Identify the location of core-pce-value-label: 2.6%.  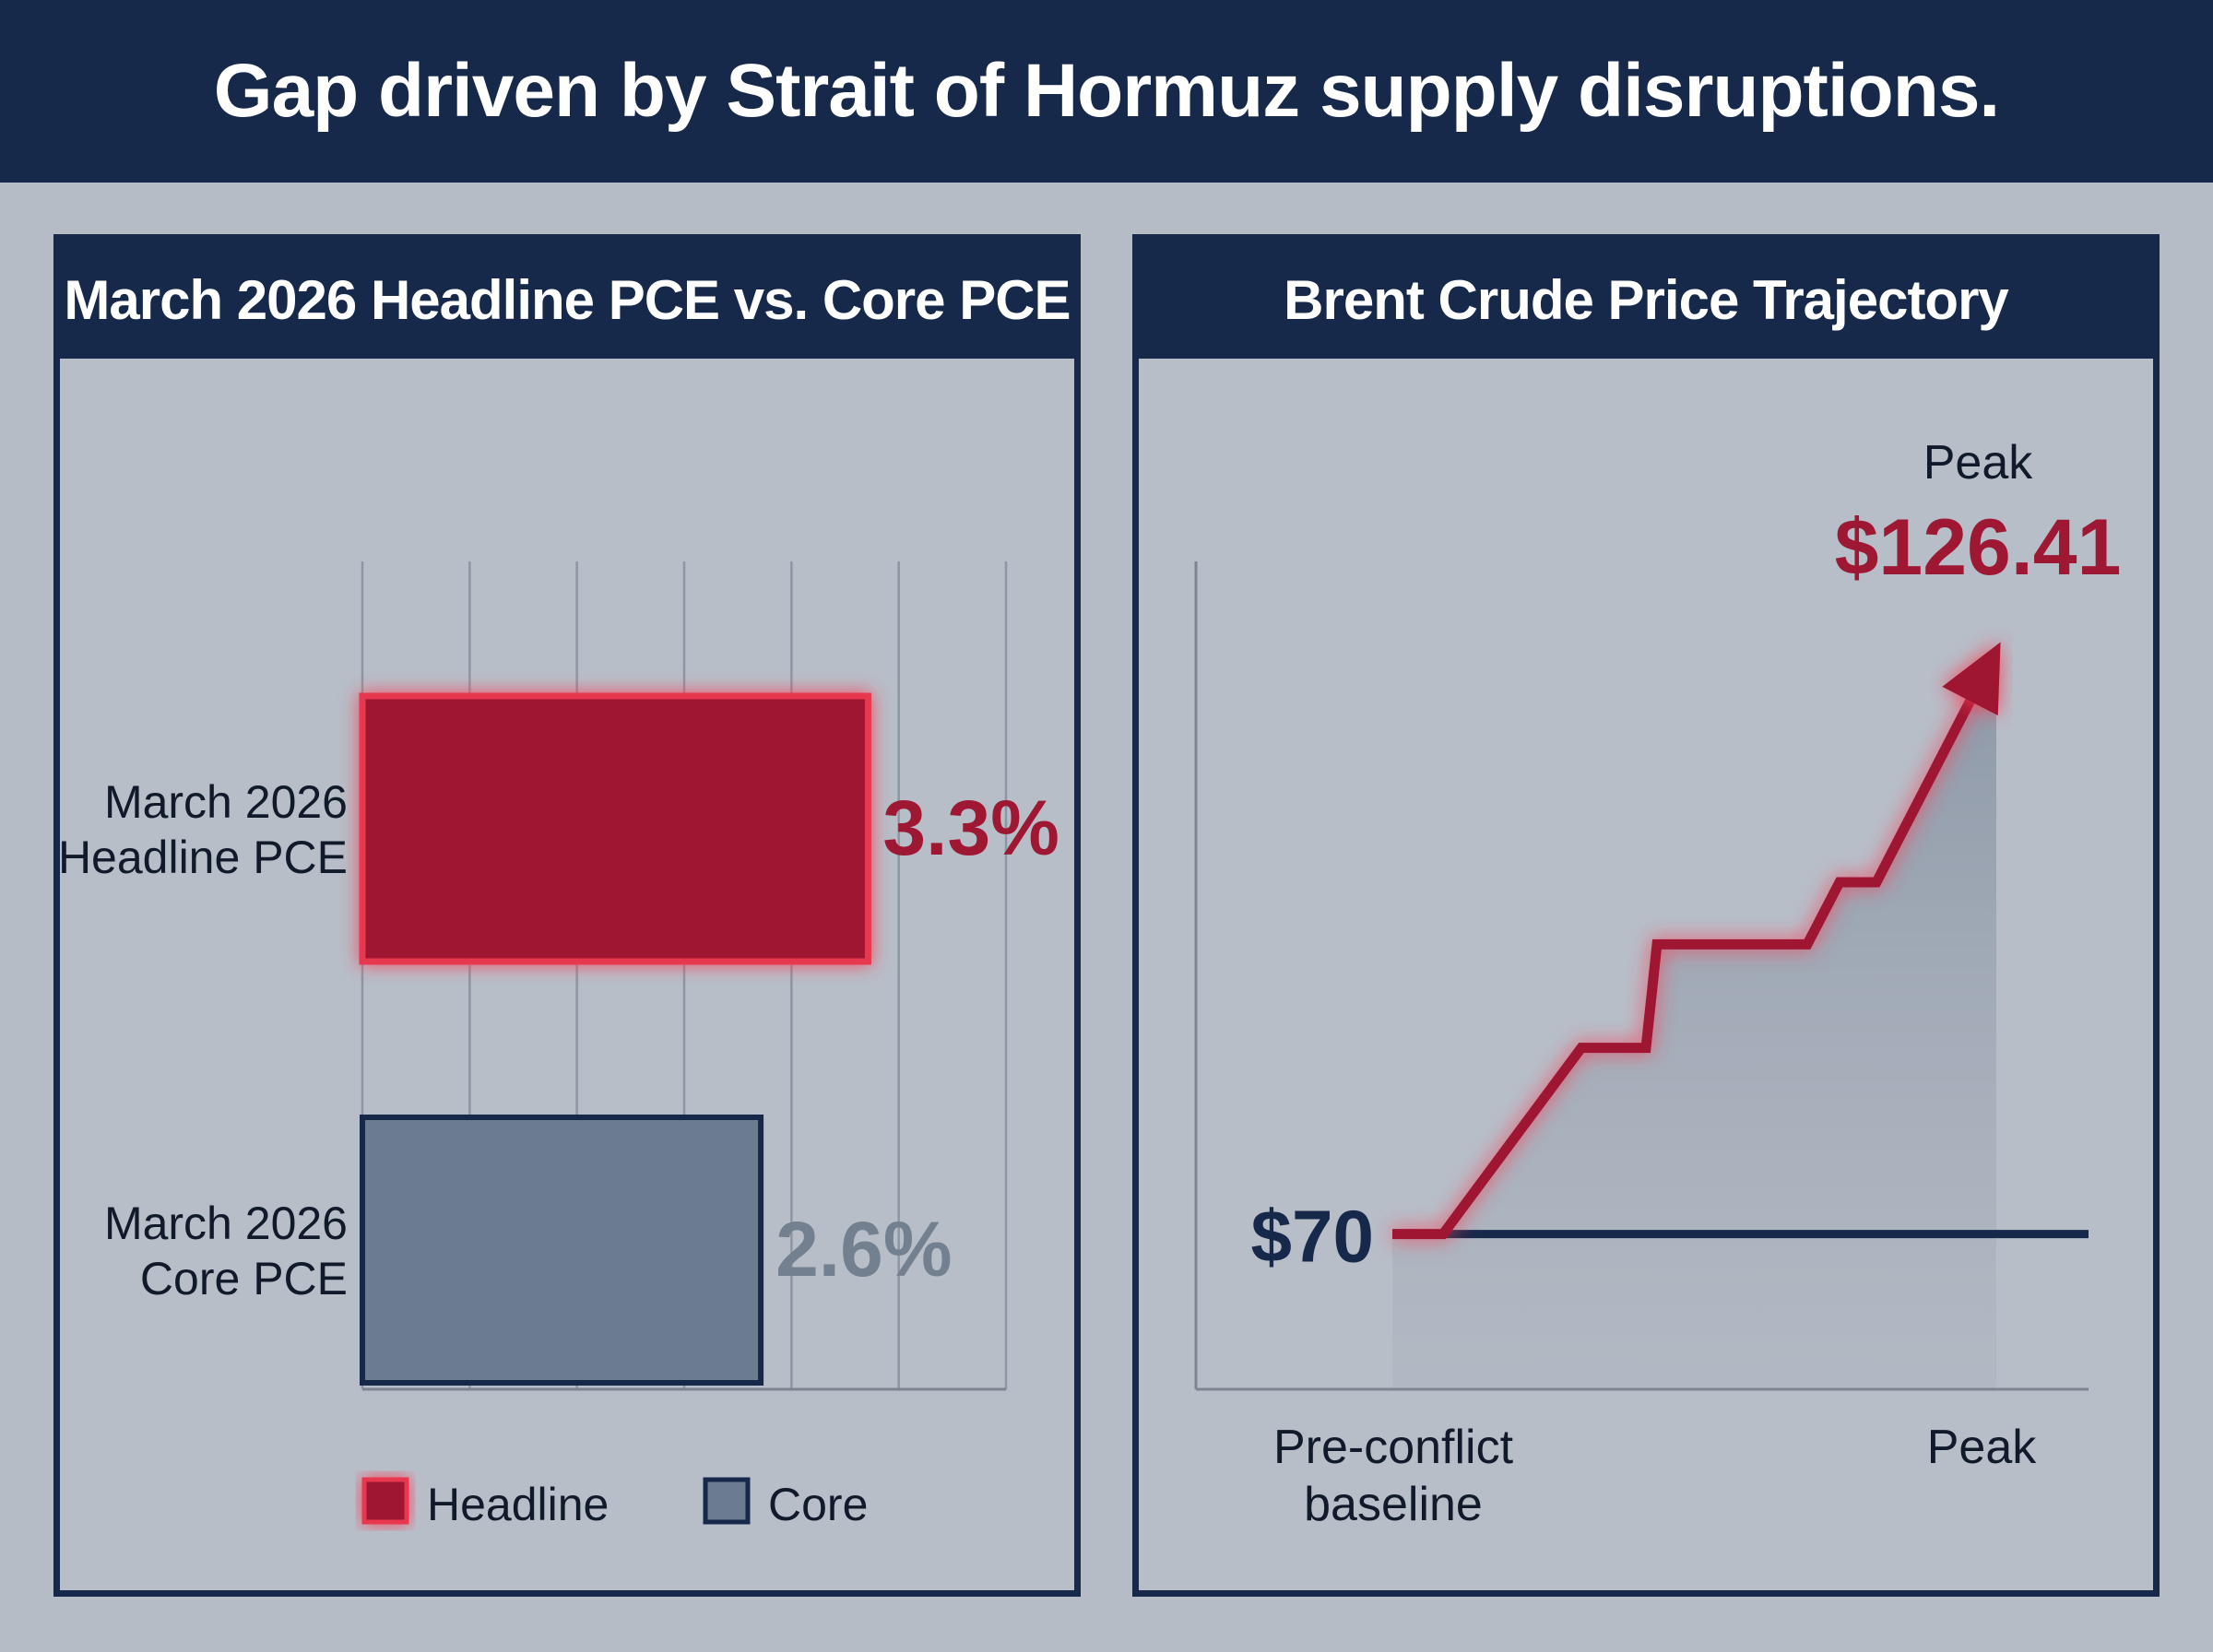
(863, 1249).